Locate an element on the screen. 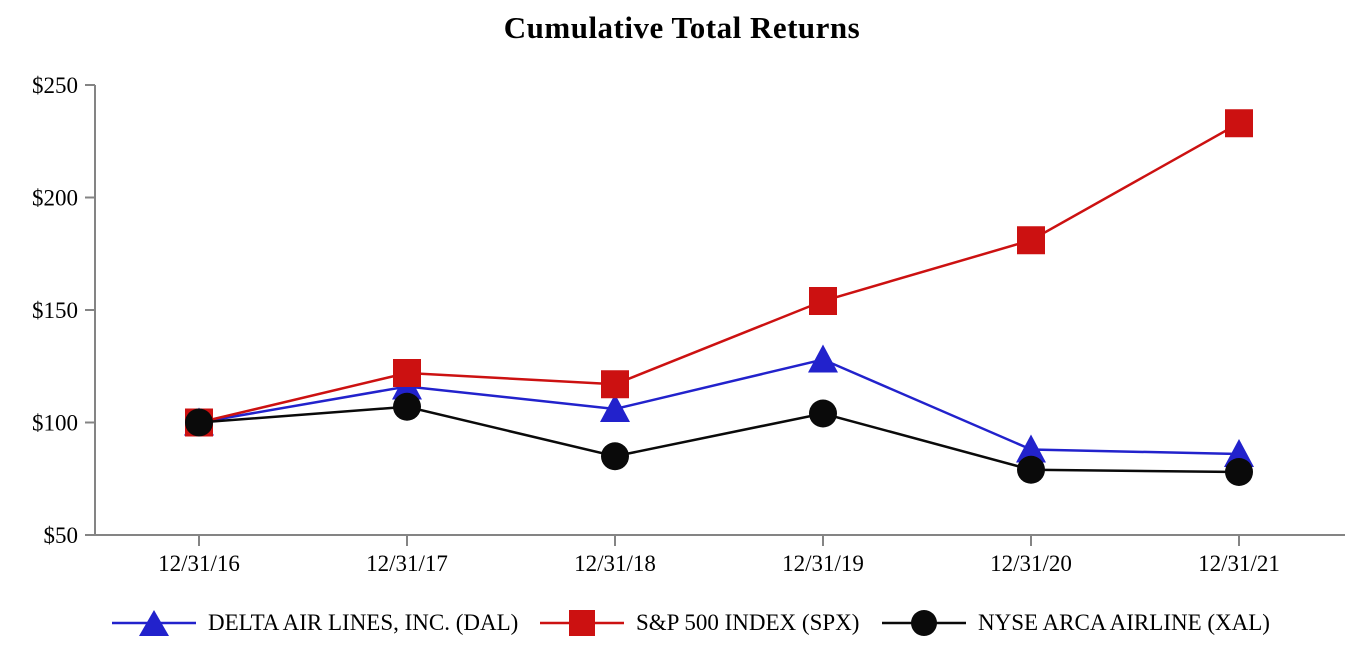  svg-text: $150 is located at coordinates (55, 310).